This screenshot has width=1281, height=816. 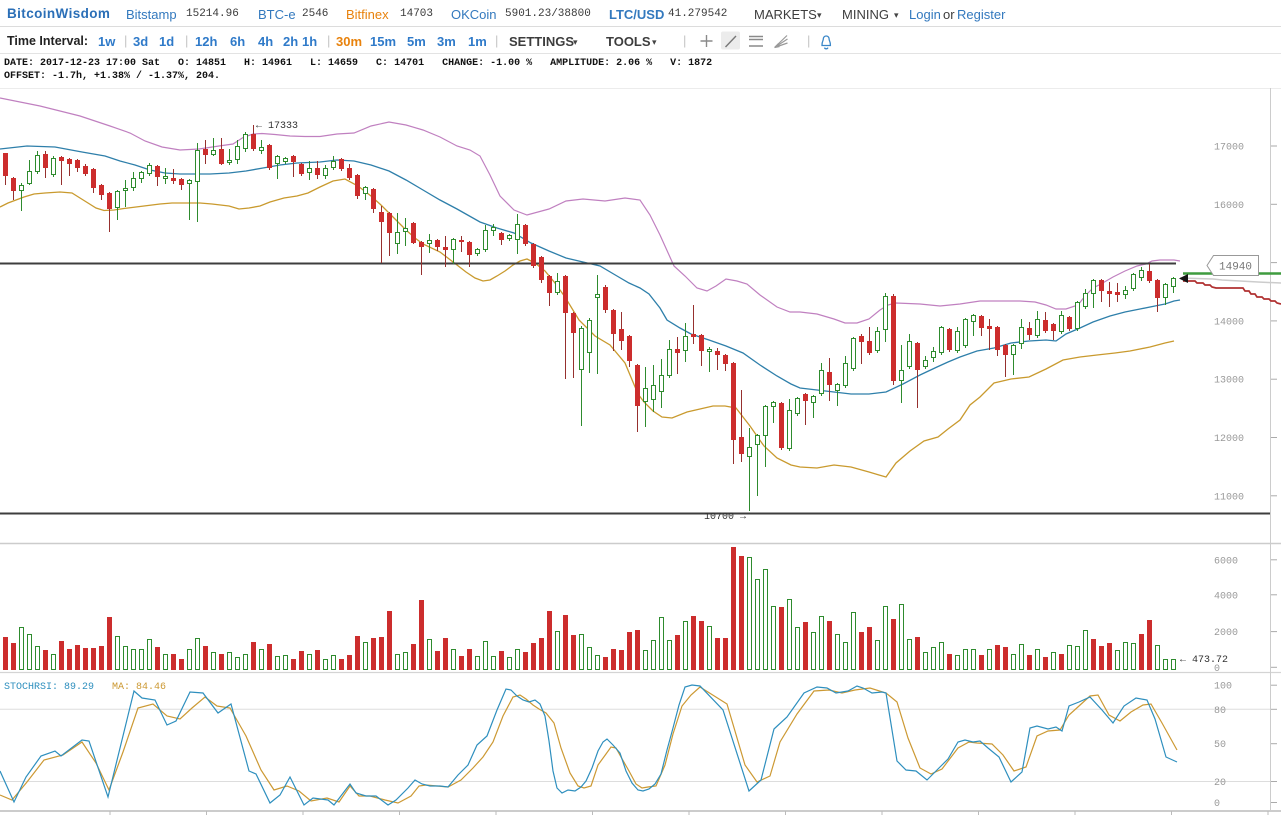 I want to click on svg-text: 50, so click(x=1220, y=745).